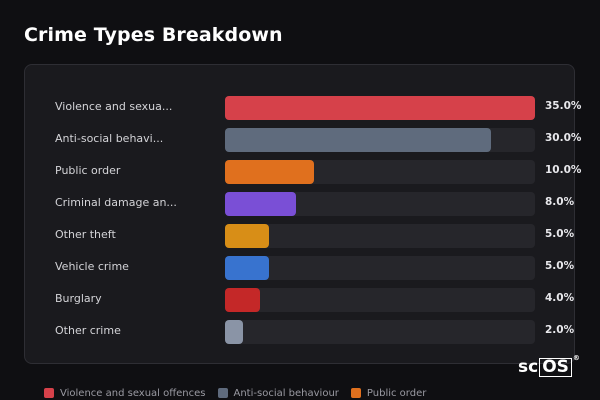  What do you see at coordinates (560, 298) in the screenshot?
I see `bar-value-label: 4.0%` at bounding box center [560, 298].